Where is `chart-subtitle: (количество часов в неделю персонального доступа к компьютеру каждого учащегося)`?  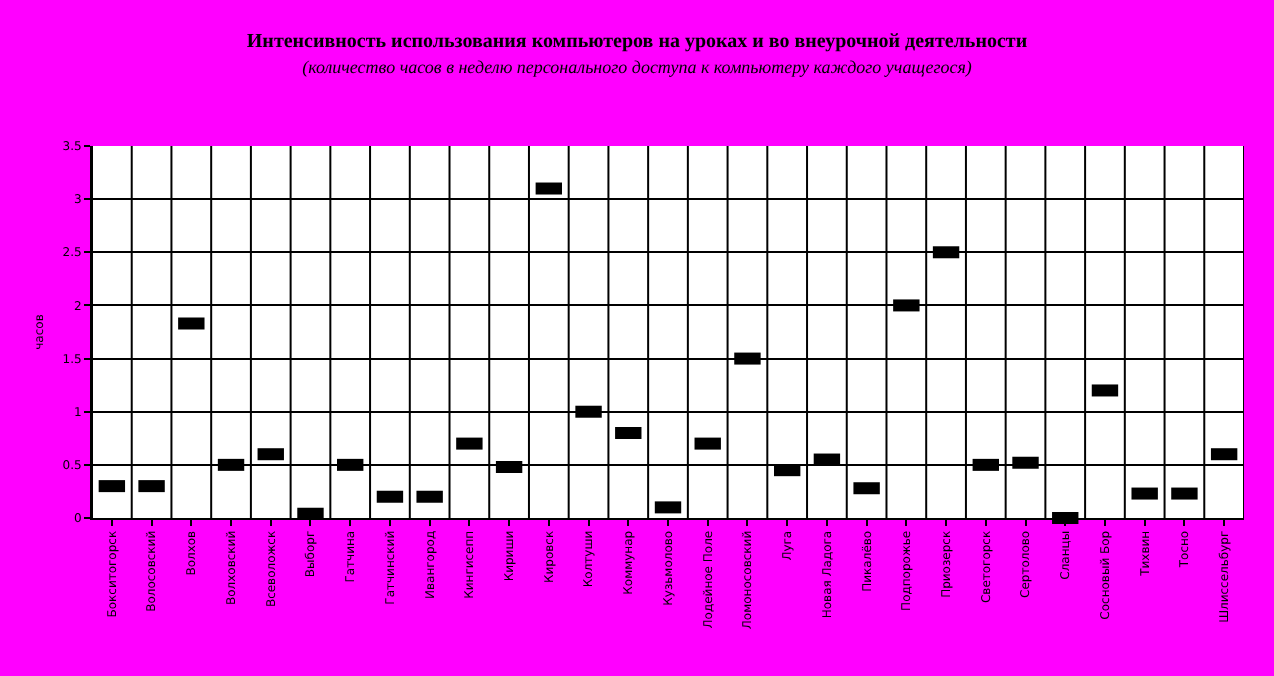 chart-subtitle: (количество часов в неделю персонального доступа к компьютеру каждого учащегося) is located at coordinates (637, 67).